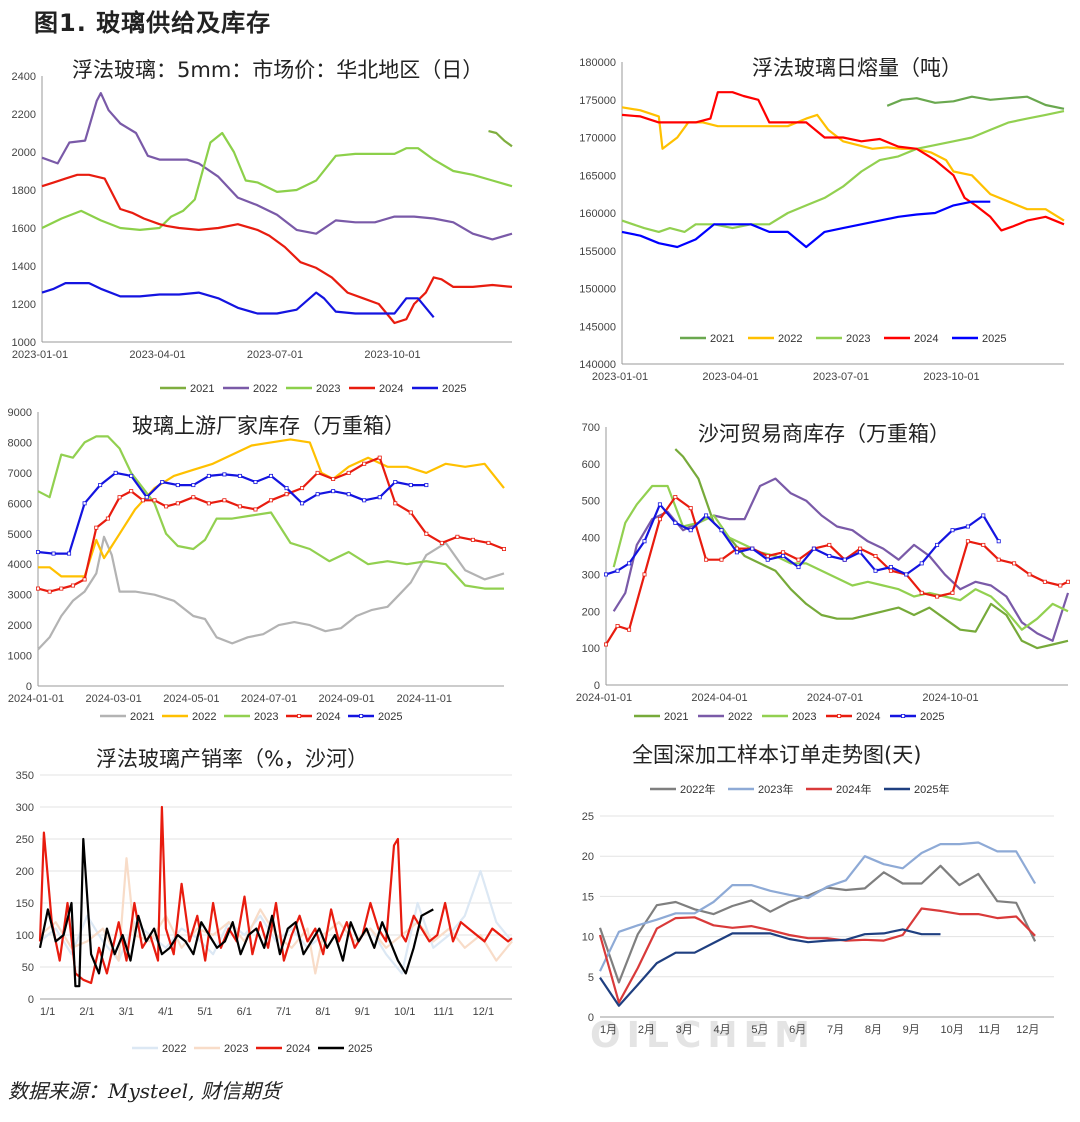 The image size is (1080, 1122). Describe the element at coordinates (722, 1030) in the screenshot. I see `x-tick-label: 4月` at that location.